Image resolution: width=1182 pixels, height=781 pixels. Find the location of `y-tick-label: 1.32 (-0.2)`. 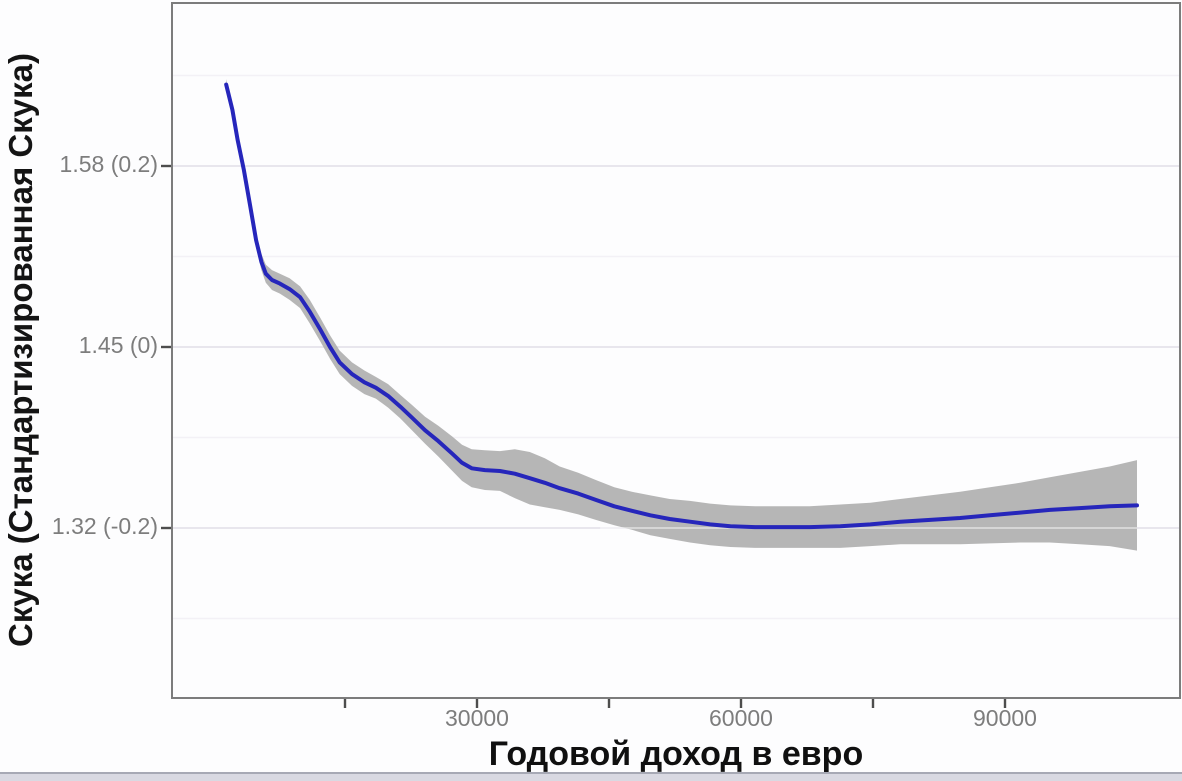

y-tick-label: 1.32 (-0.2) is located at coordinates (104, 526).